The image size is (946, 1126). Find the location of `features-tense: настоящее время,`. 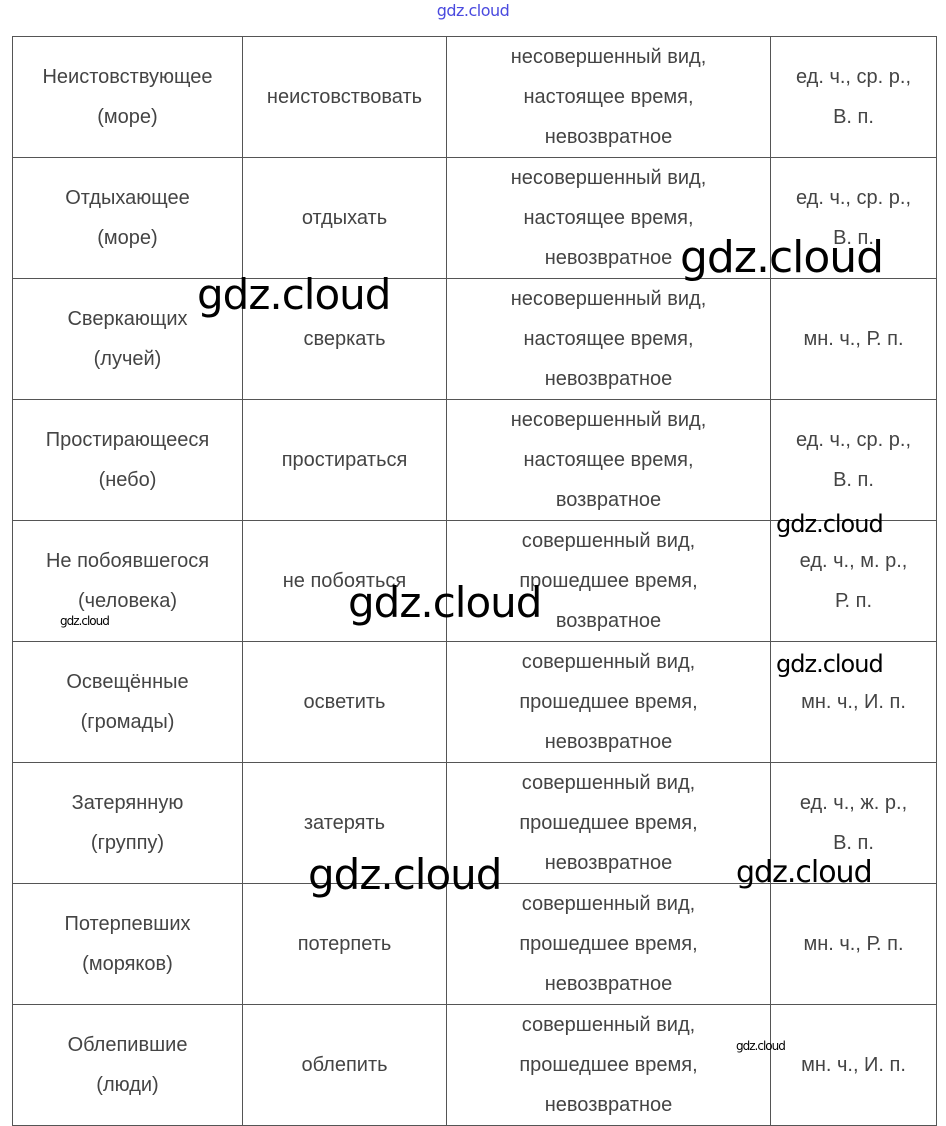

features-tense: настоящее время, is located at coordinates (608, 97).